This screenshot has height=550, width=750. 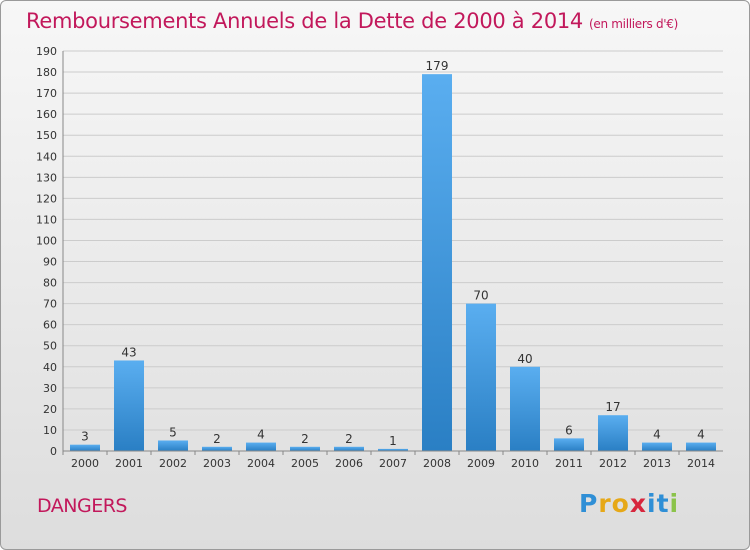 What do you see at coordinates (701, 463) in the screenshot?
I see `x-tick-label: 2014` at bounding box center [701, 463].